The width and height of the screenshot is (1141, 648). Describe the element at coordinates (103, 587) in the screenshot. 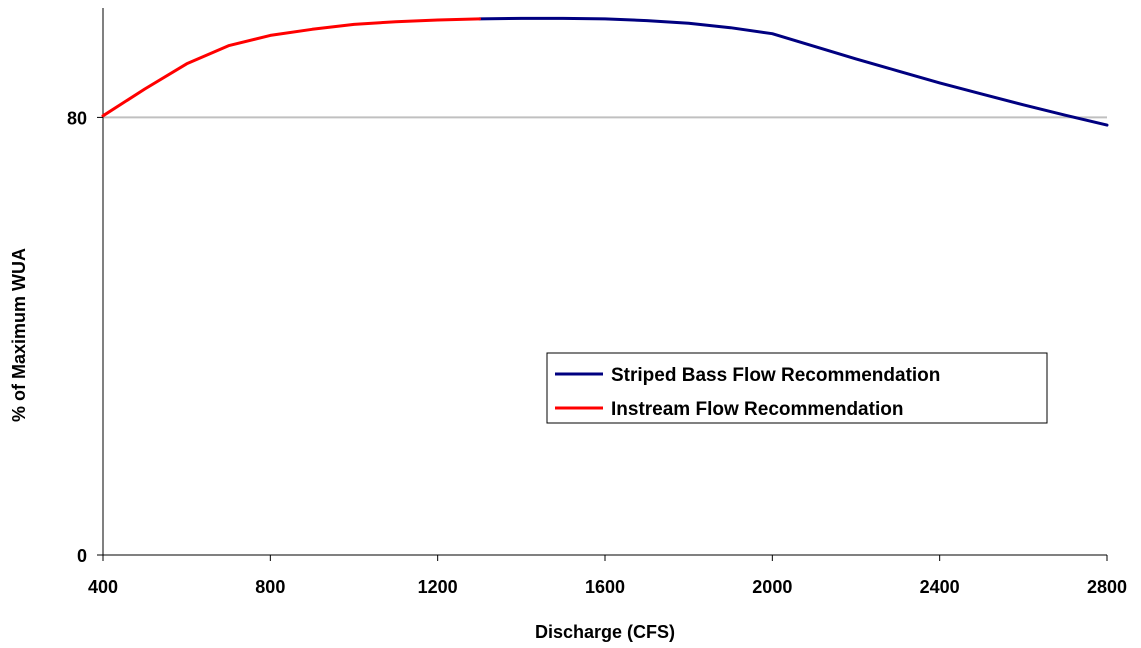

I see `x-tick-label: 400` at that location.